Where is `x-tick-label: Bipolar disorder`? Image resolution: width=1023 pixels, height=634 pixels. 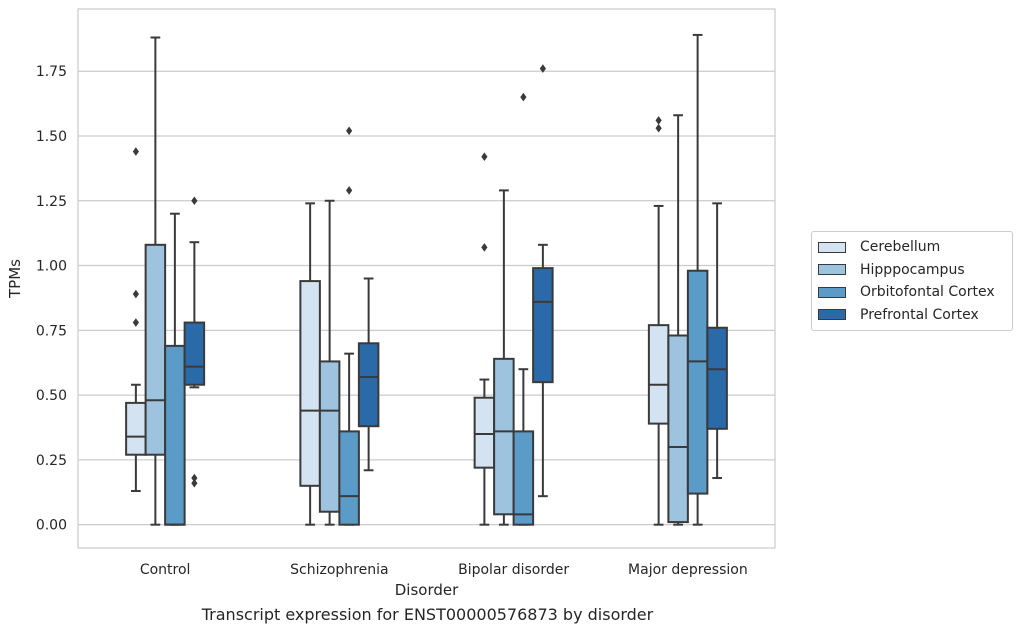 x-tick-label: Bipolar disorder is located at coordinates (513, 570).